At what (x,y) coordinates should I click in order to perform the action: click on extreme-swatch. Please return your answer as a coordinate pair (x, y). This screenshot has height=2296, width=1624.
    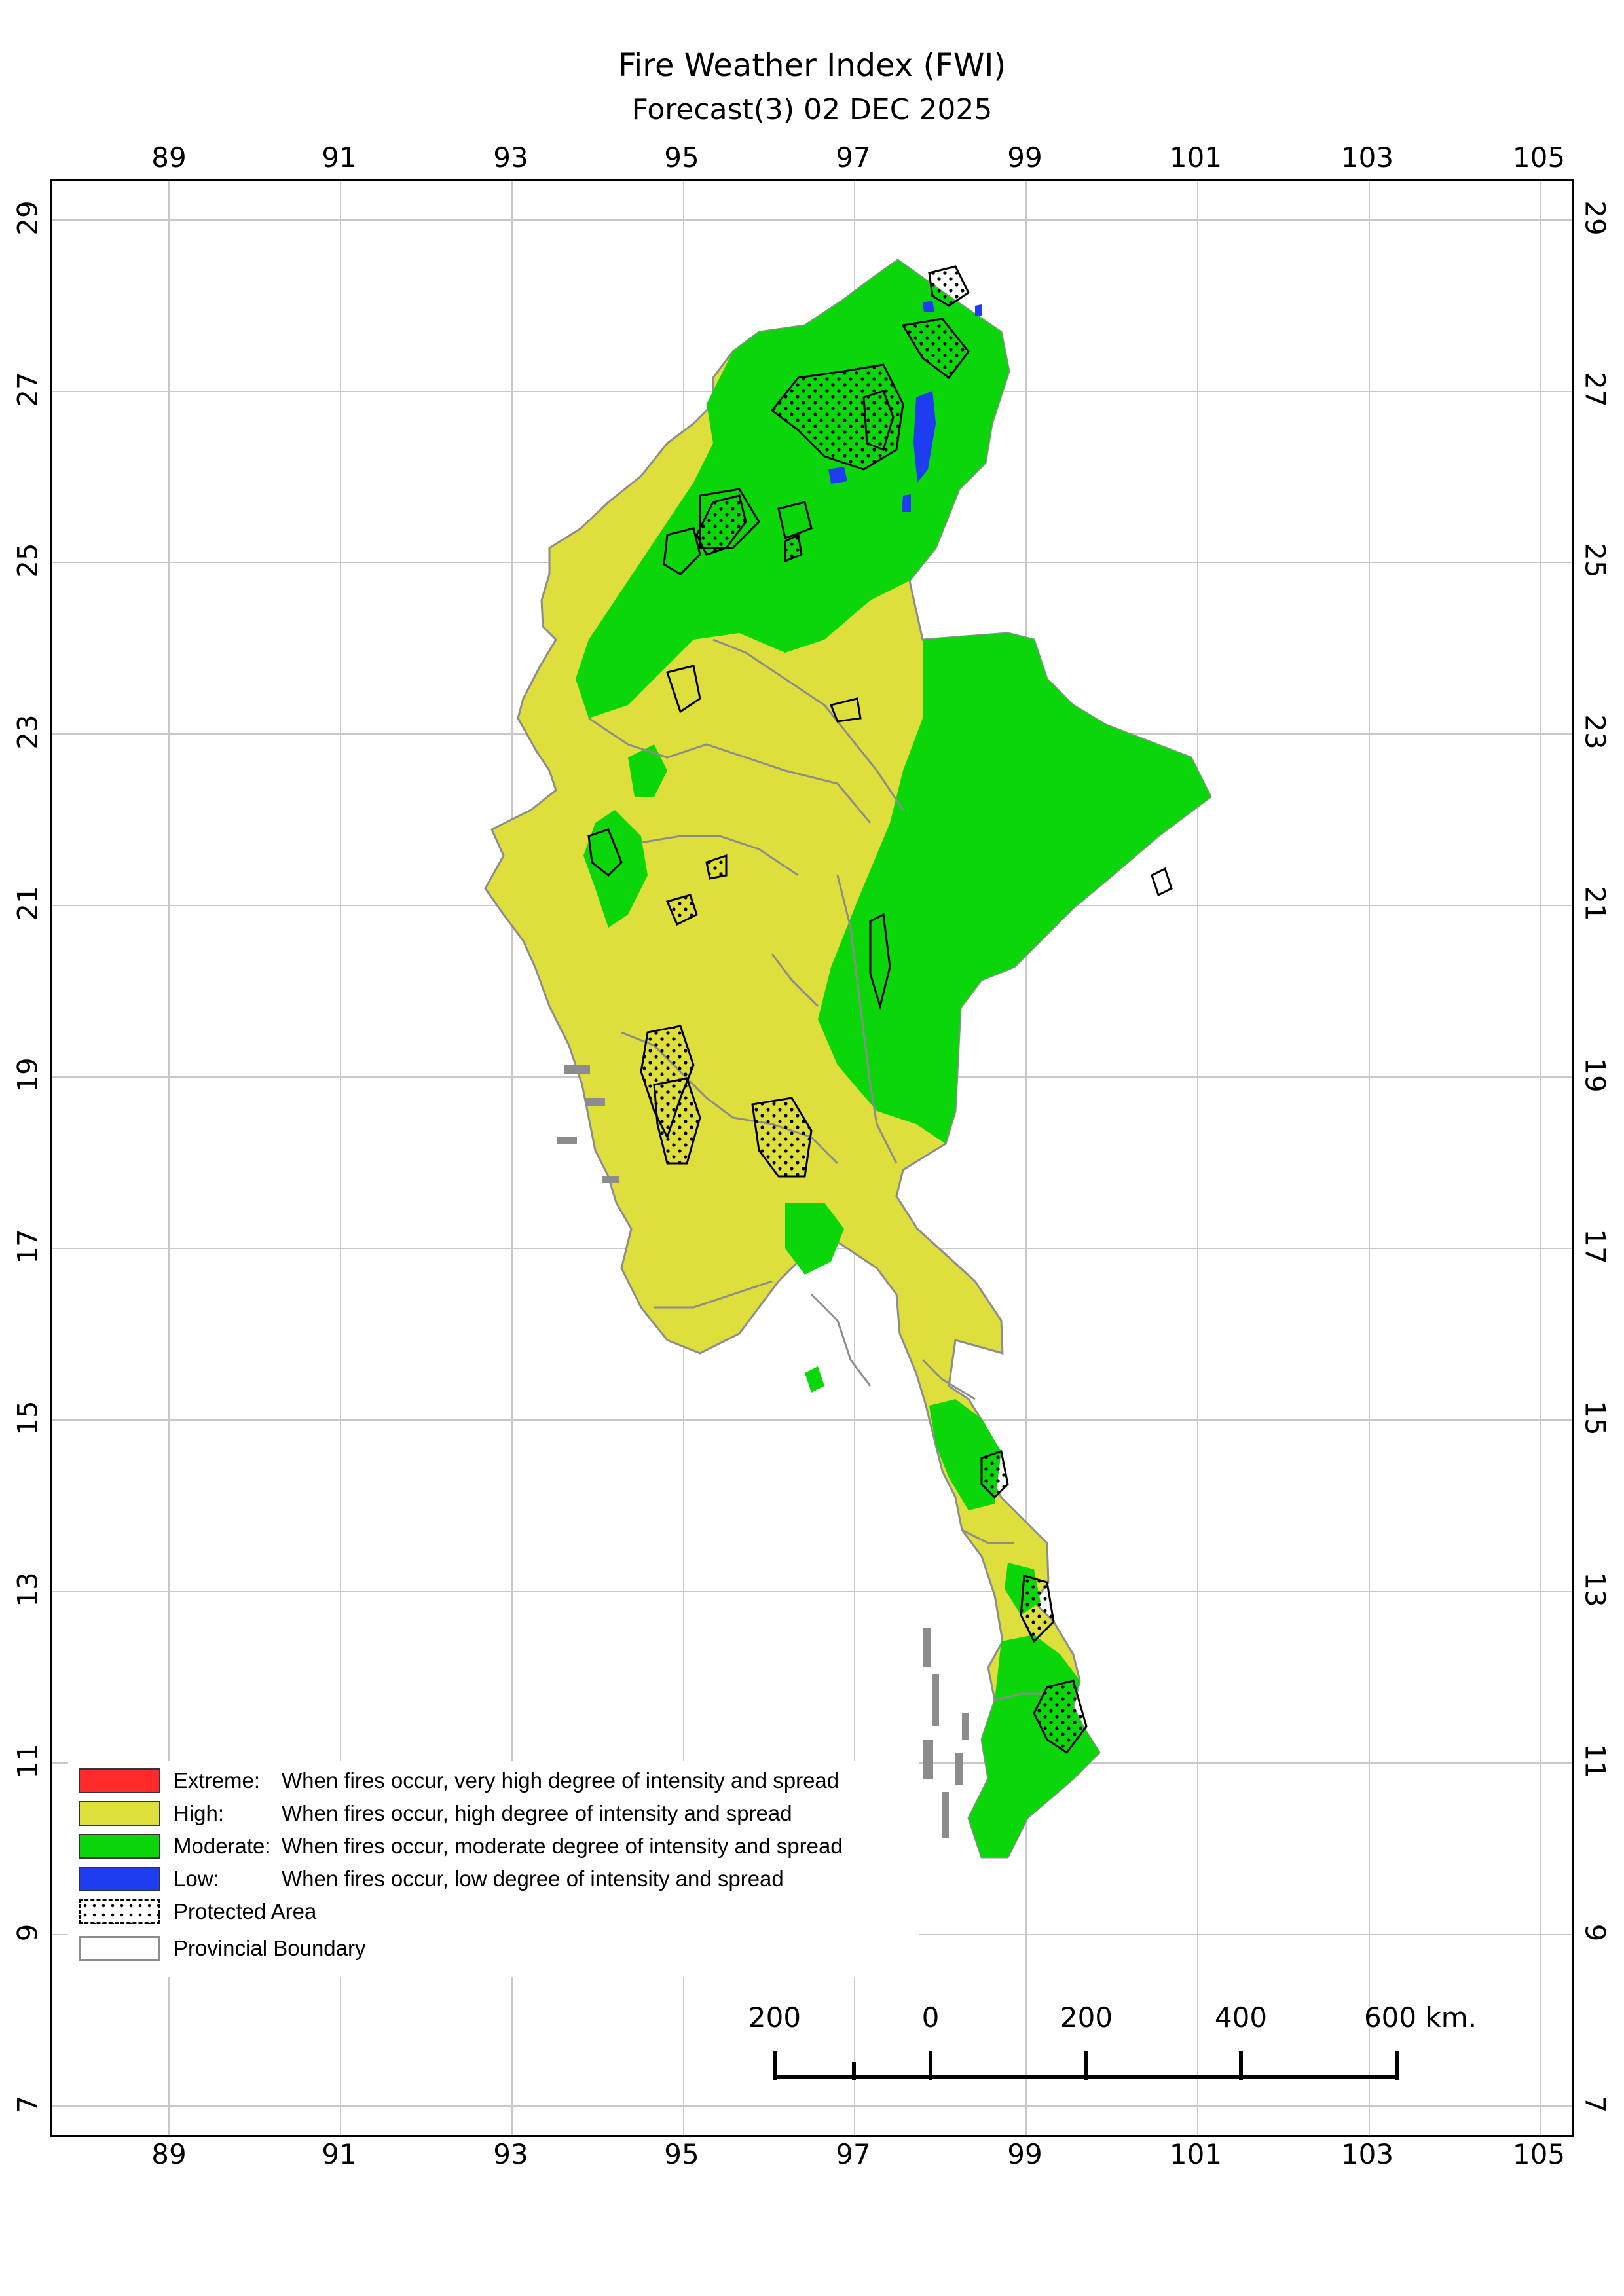
    Looking at the image, I should click on (119, 1780).